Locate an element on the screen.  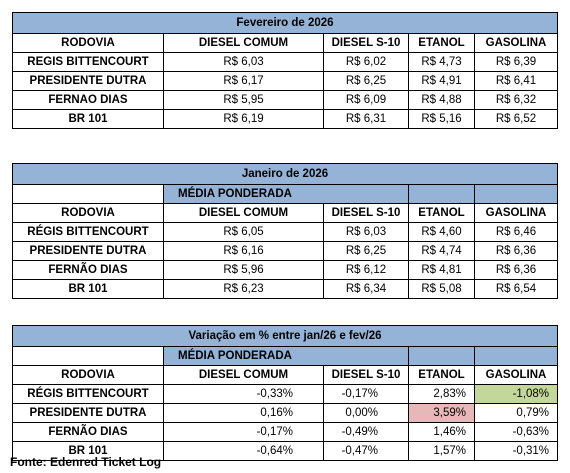
value-cell: 1,57% is located at coordinates (441, 451).